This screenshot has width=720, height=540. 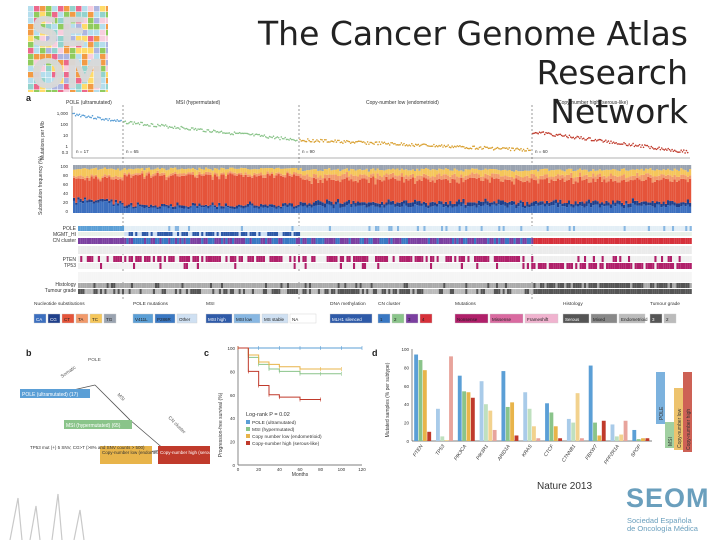 I want to click on km-ytick: 0, so click(x=233, y=465).